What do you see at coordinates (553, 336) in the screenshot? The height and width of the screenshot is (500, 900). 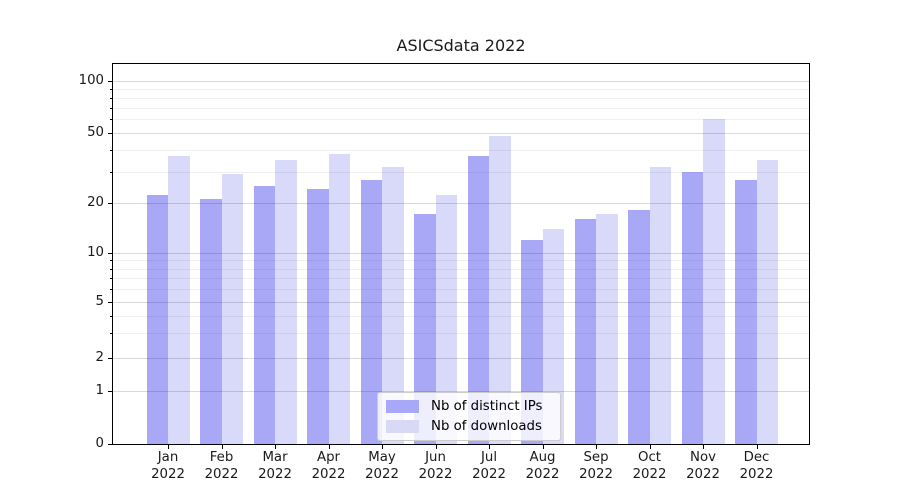 I see `bar-downloads-aug` at bounding box center [553, 336].